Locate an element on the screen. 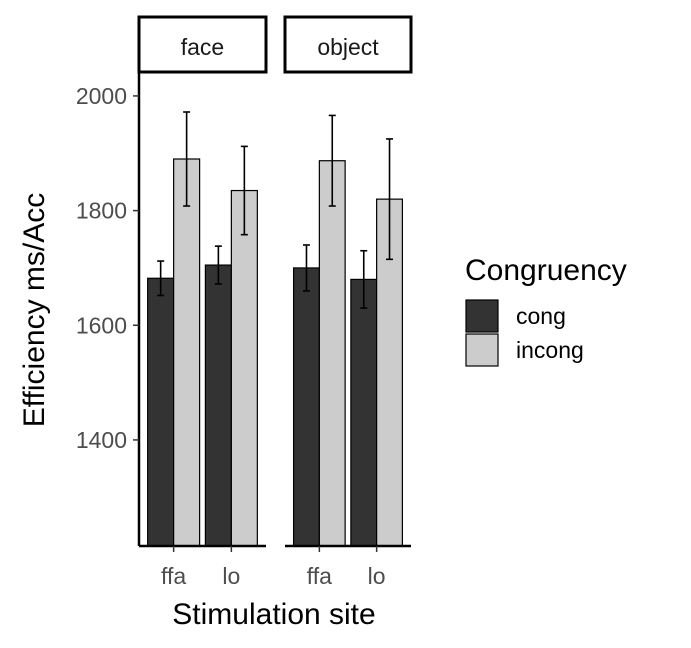  legend-key-cong is located at coordinates (482, 316).